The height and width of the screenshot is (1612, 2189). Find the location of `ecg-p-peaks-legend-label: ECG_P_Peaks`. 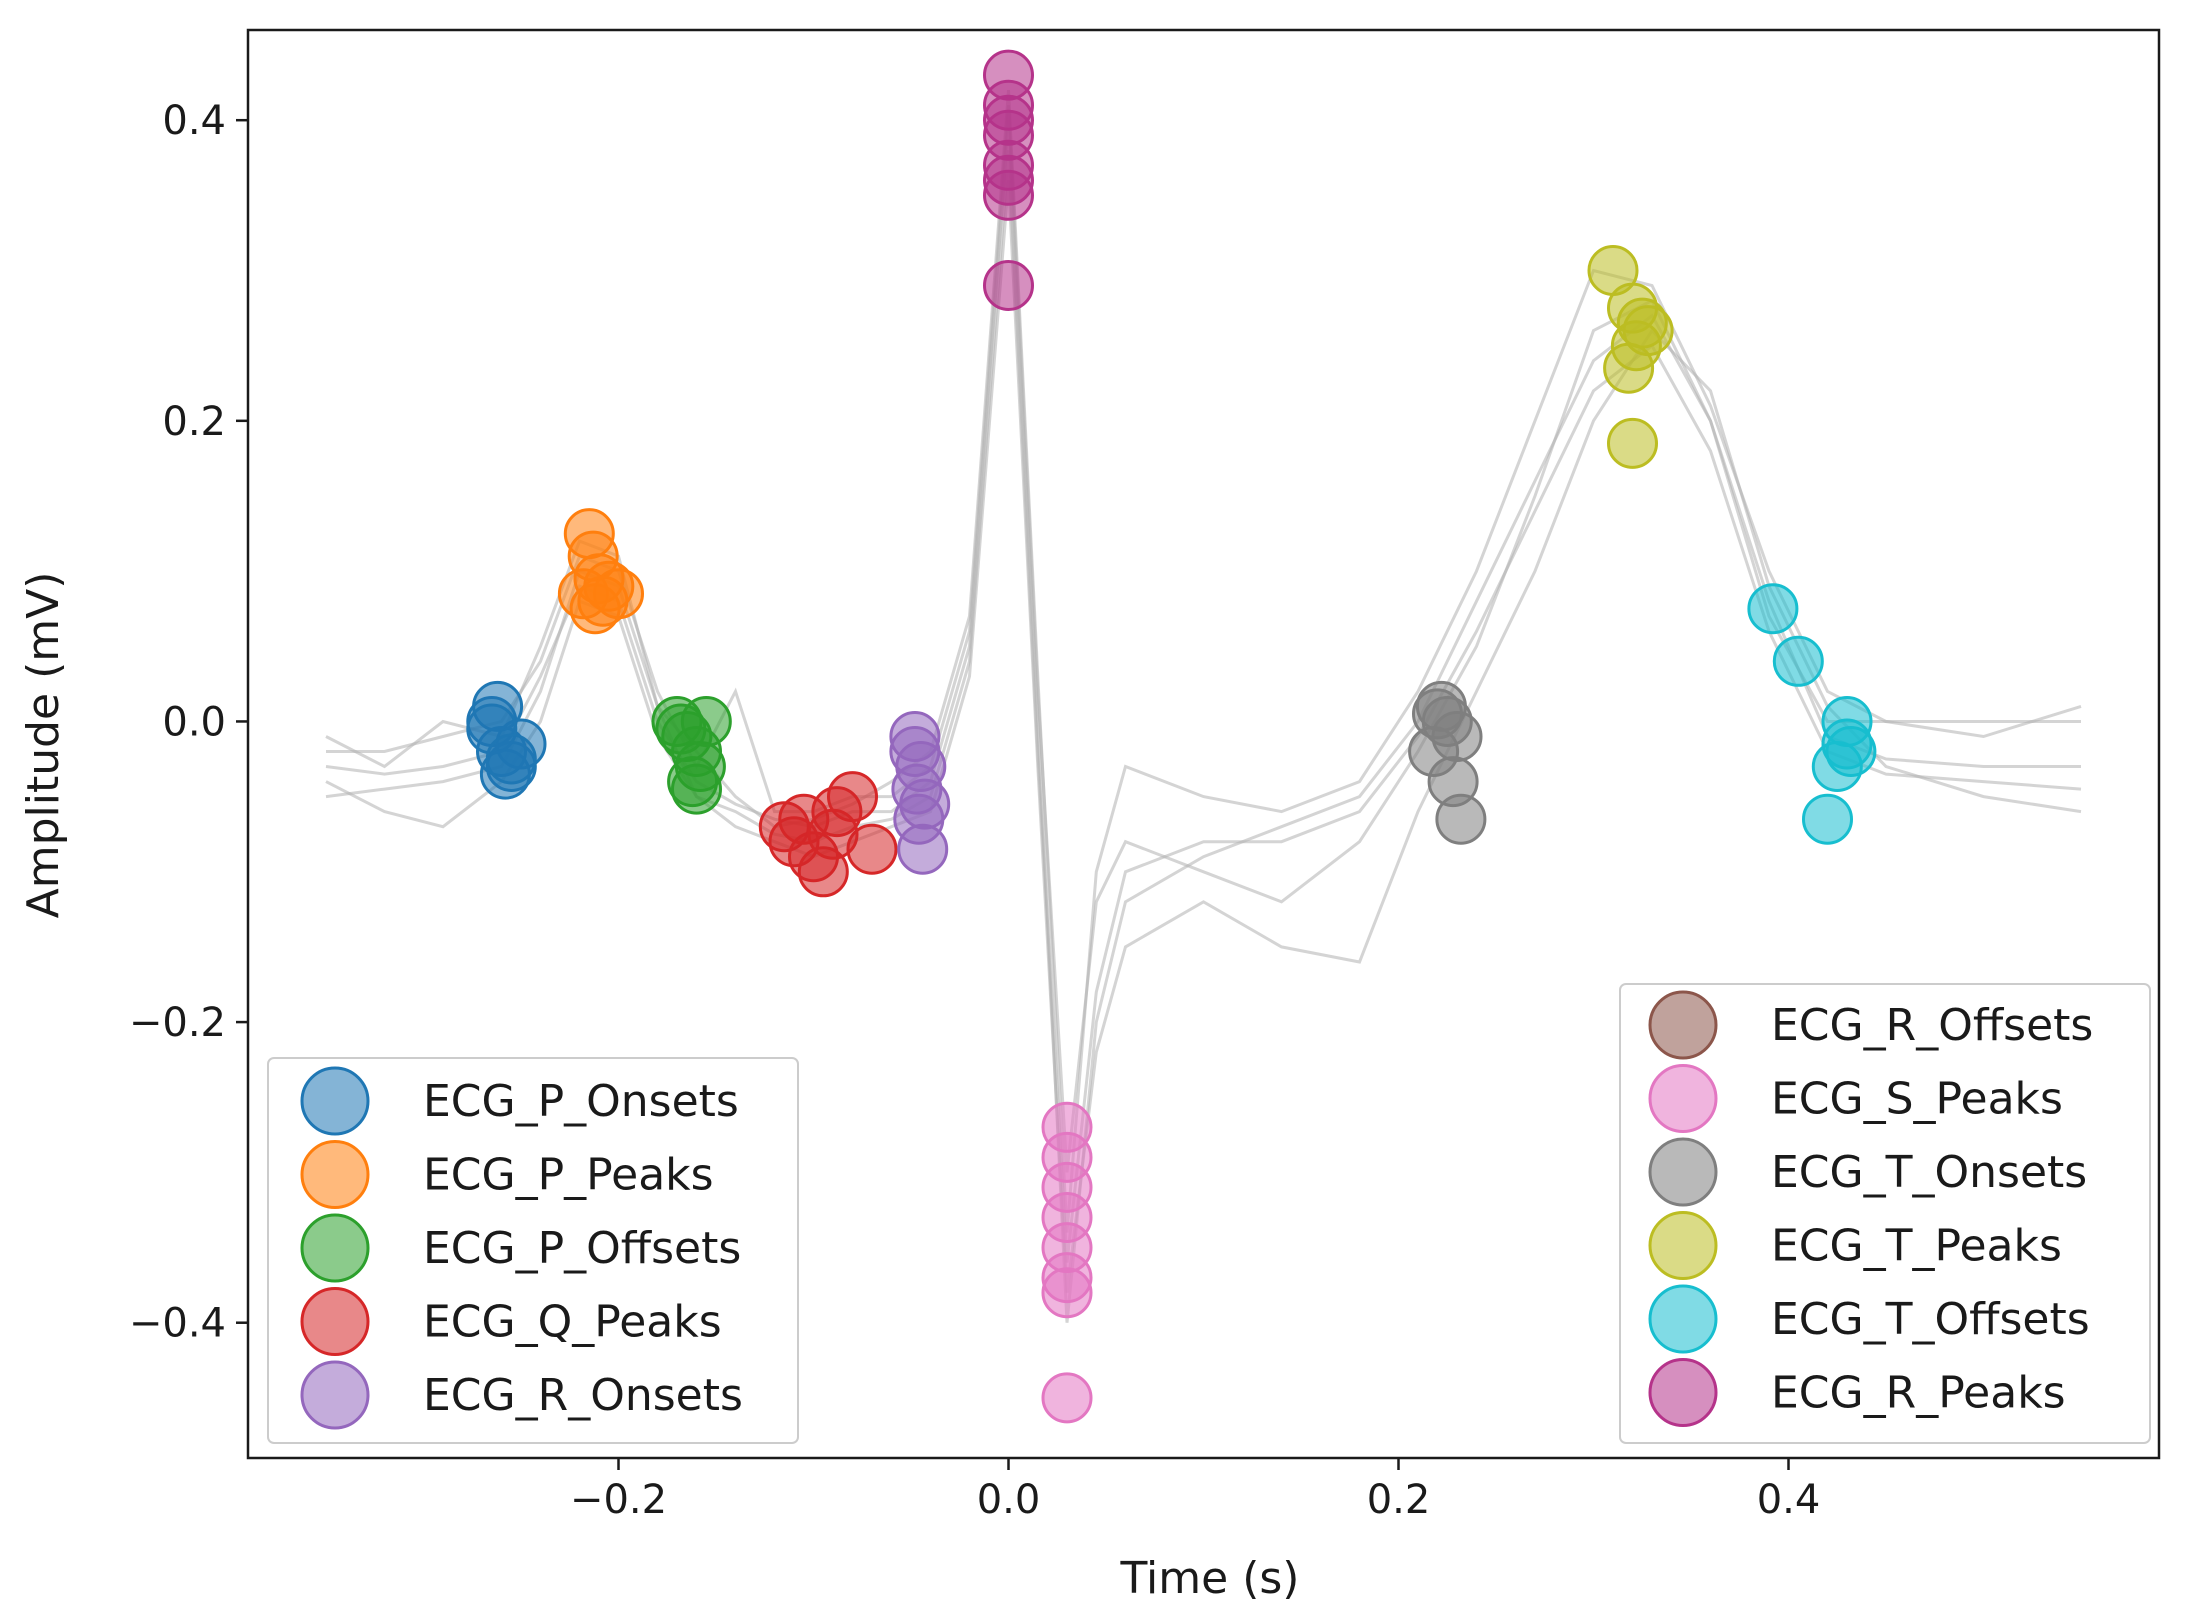

ecg-p-peaks-legend-label: ECG_P_Peaks is located at coordinates (568, 1175).